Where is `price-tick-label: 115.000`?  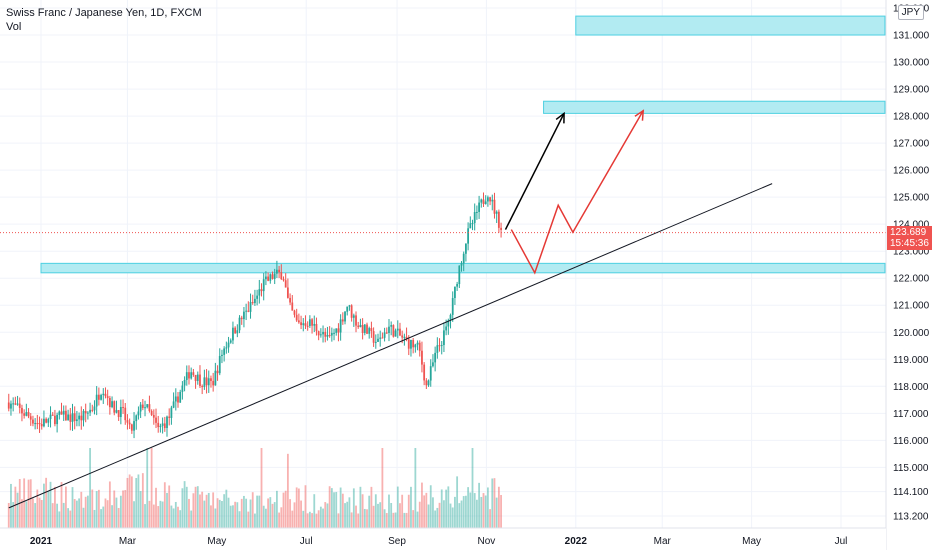 price-tick-label: 115.000 is located at coordinates (911, 468).